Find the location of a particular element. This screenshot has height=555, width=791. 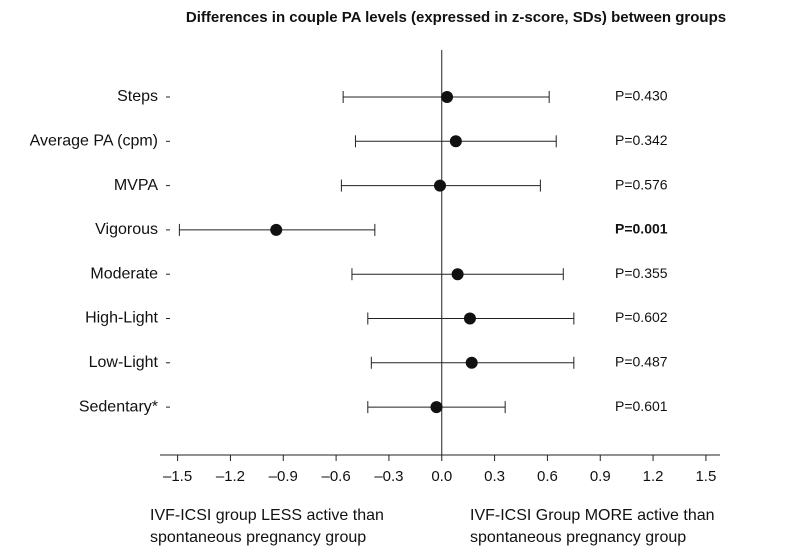

p-value: P=0.355 is located at coordinates (641, 273).